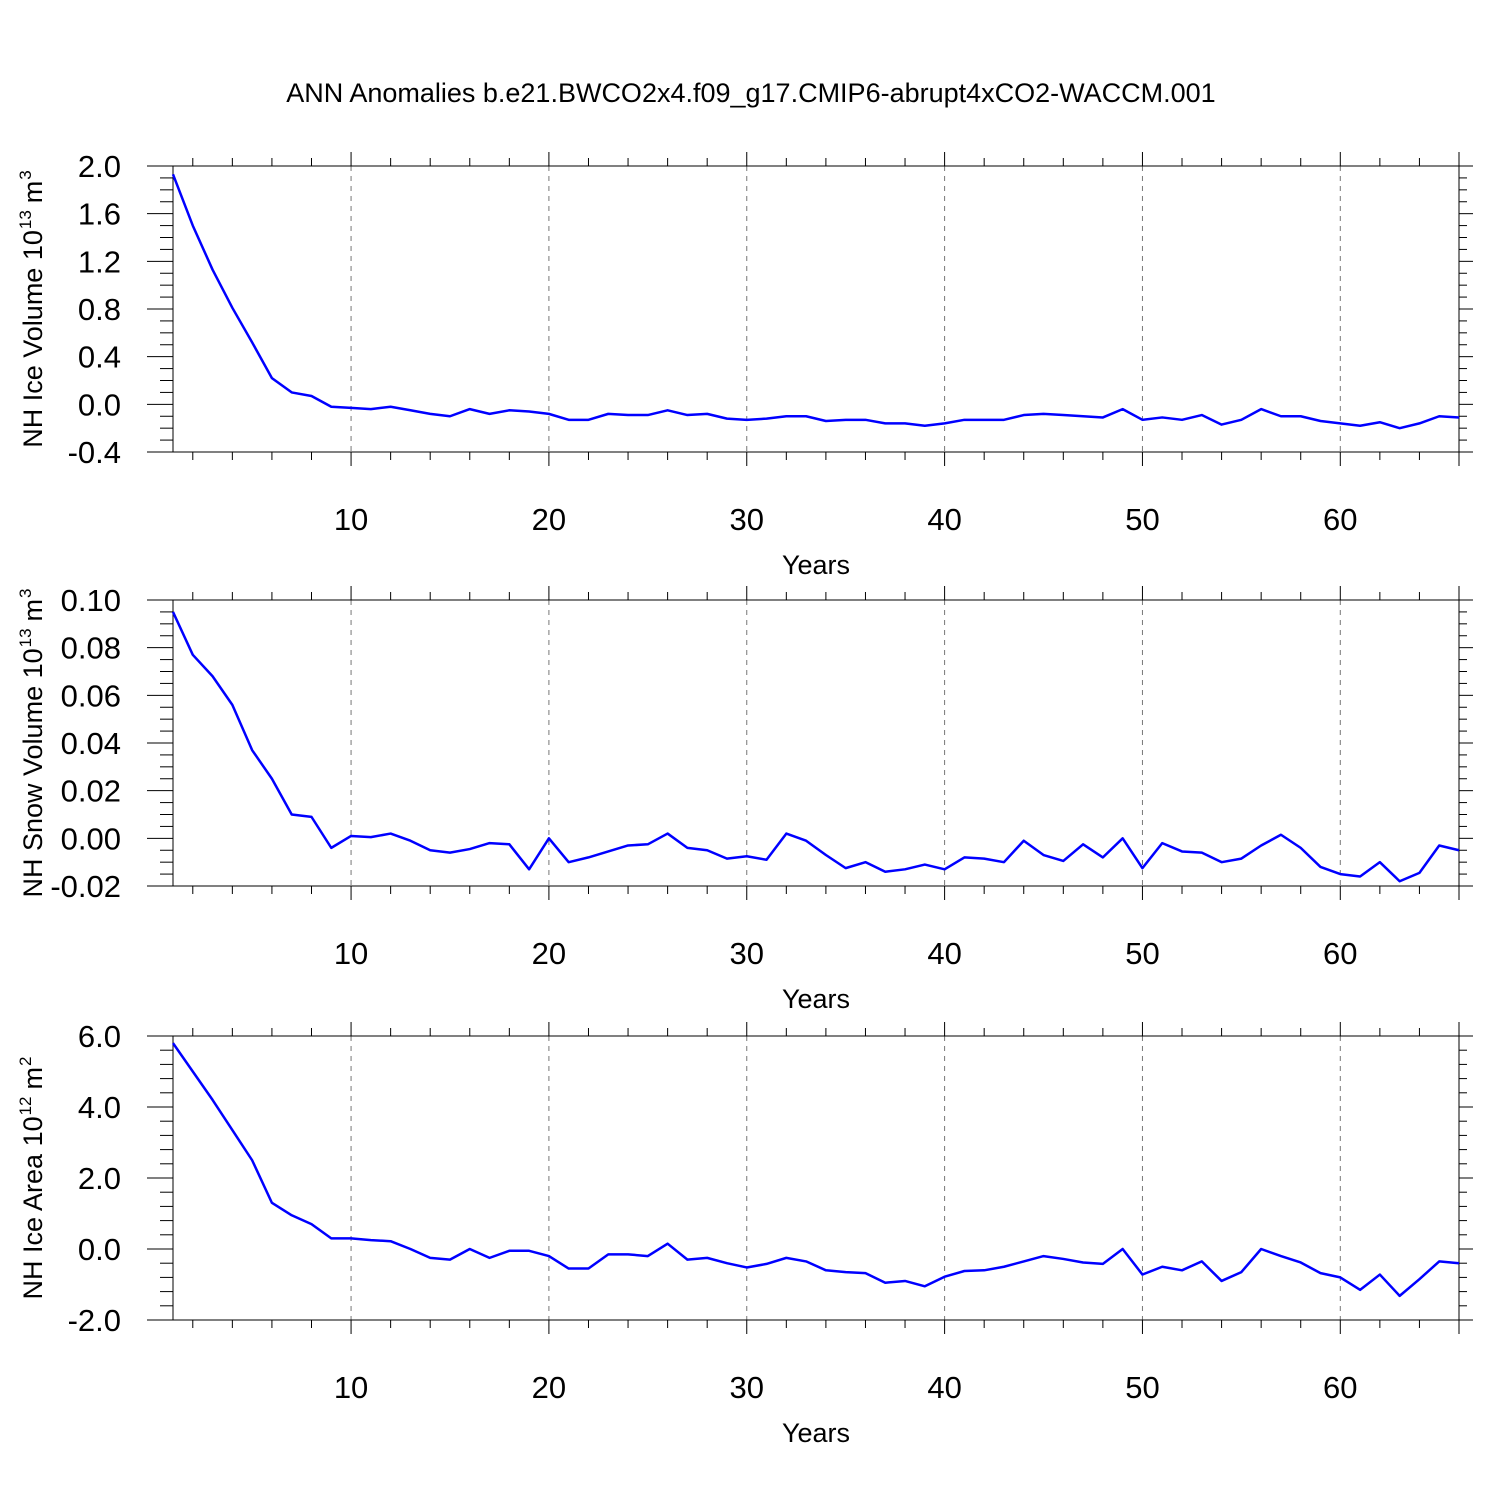  Describe the element at coordinates (25, 1105) in the screenshot. I see `y-axis-label-part: 12` at that location.